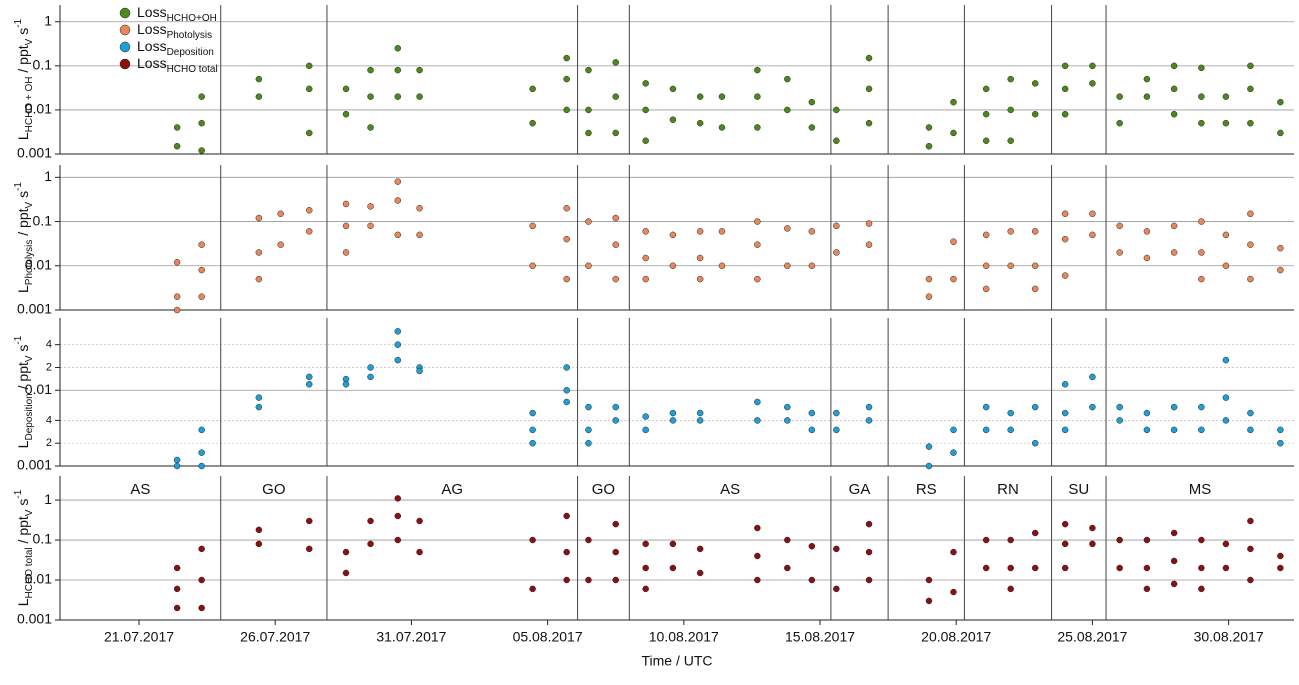 The image size is (1299, 685). What do you see at coordinates (43, 220) in the screenshot?
I see `y-tick-label: 0.1` at bounding box center [43, 220].